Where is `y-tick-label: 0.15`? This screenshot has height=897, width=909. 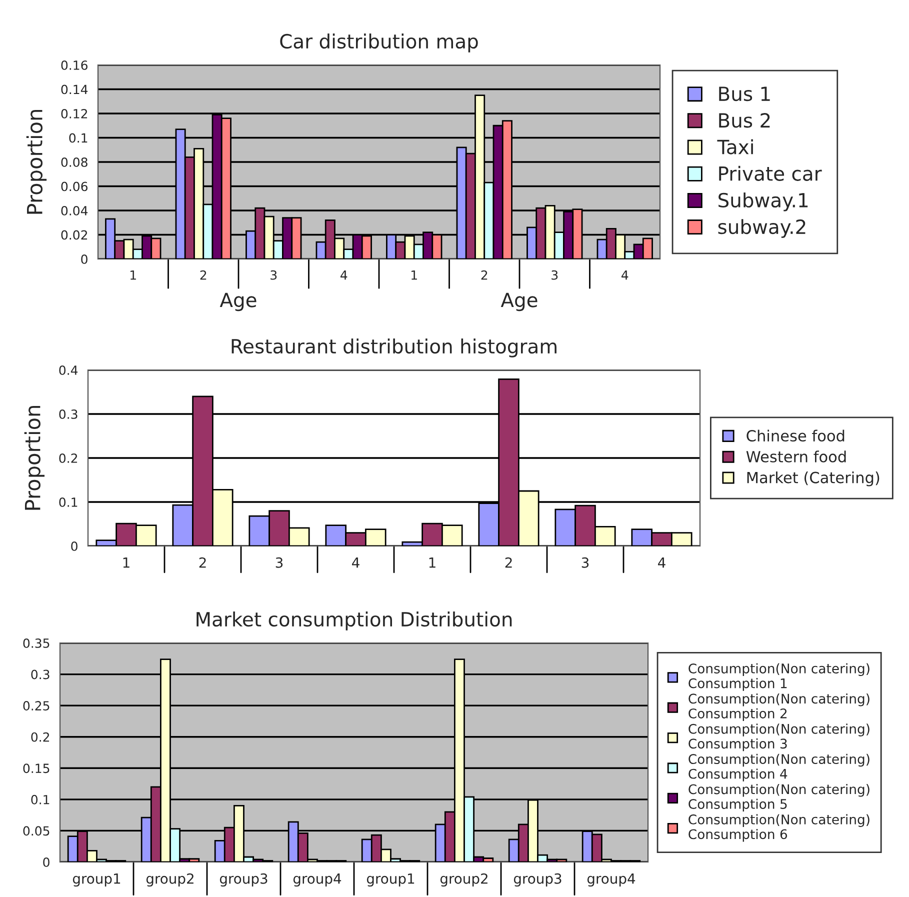
y-tick-label: 0.15 is located at coordinates (36, 769).